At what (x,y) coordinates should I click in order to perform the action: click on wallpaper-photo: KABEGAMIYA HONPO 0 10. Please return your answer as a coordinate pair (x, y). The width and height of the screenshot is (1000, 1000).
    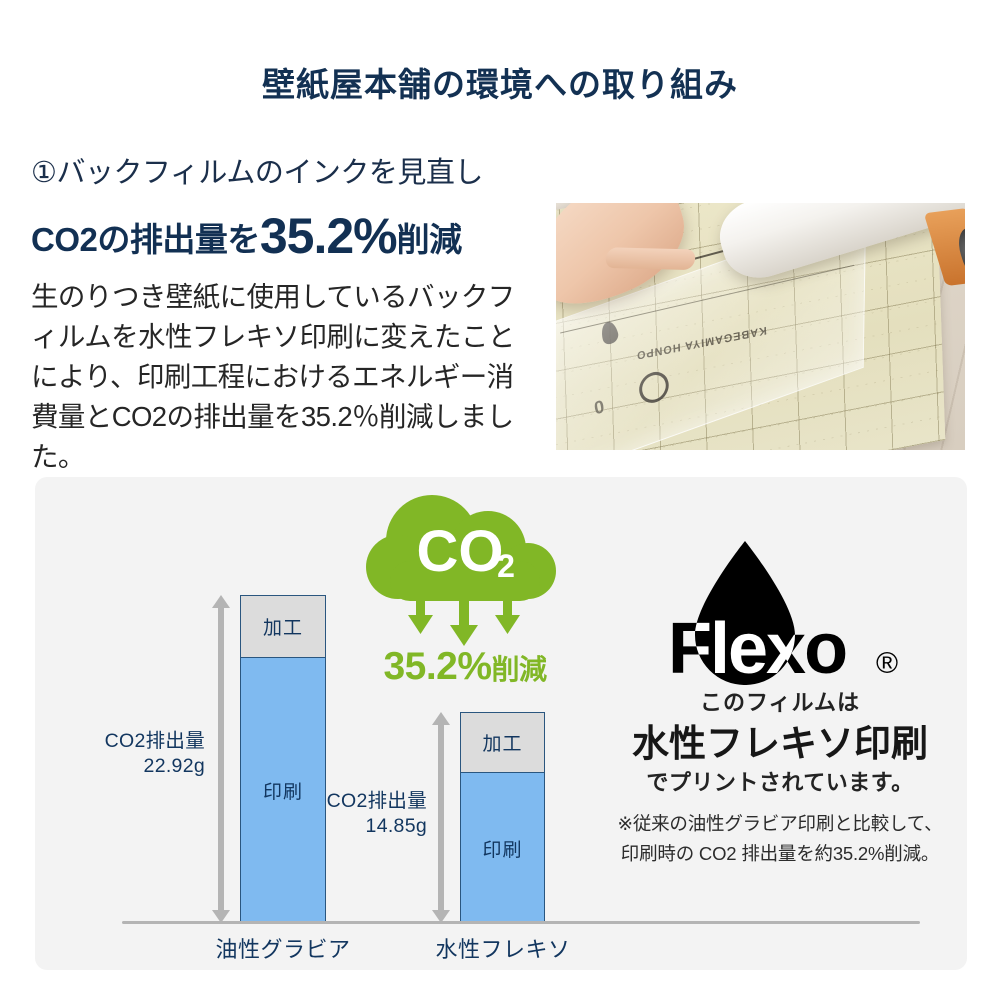
    Looking at the image, I should click on (760, 326).